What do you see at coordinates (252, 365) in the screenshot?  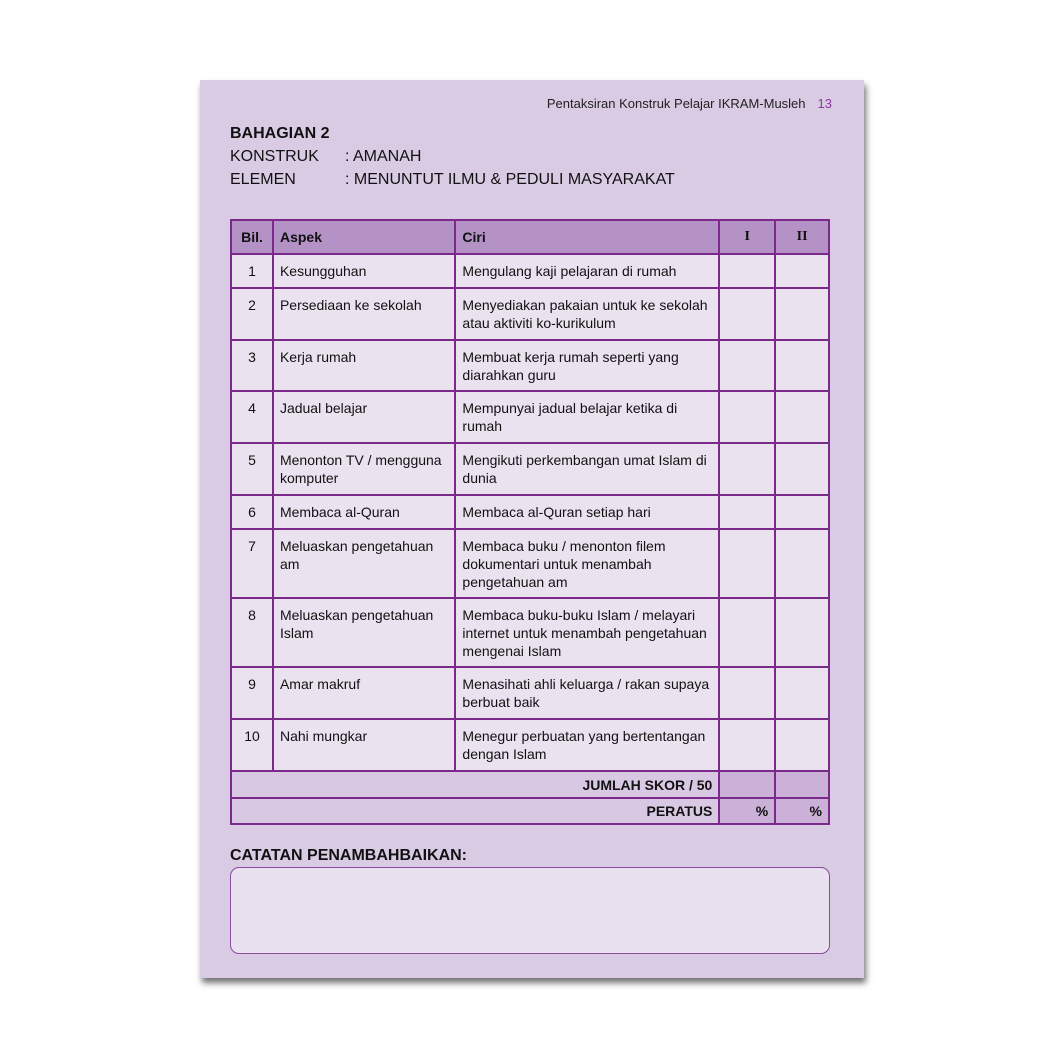 I see `bil-cell: 3` at bounding box center [252, 365].